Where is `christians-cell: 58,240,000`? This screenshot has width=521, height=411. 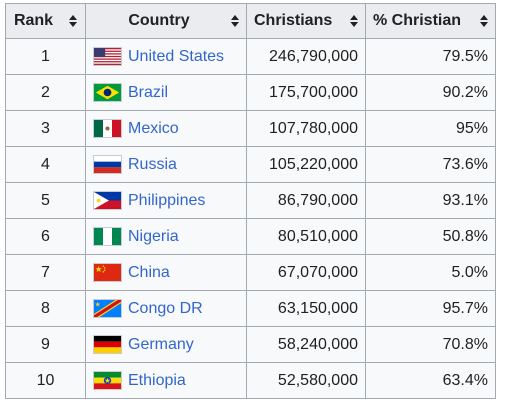 christians-cell: 58,240,000 is located at coordinates (306, 344).